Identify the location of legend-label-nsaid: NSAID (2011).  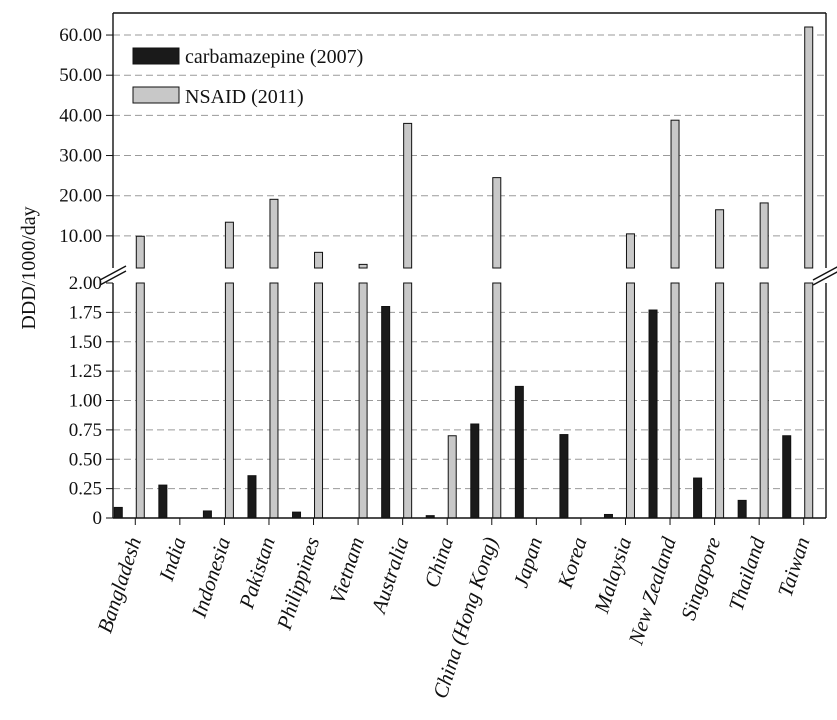
(244, 97).